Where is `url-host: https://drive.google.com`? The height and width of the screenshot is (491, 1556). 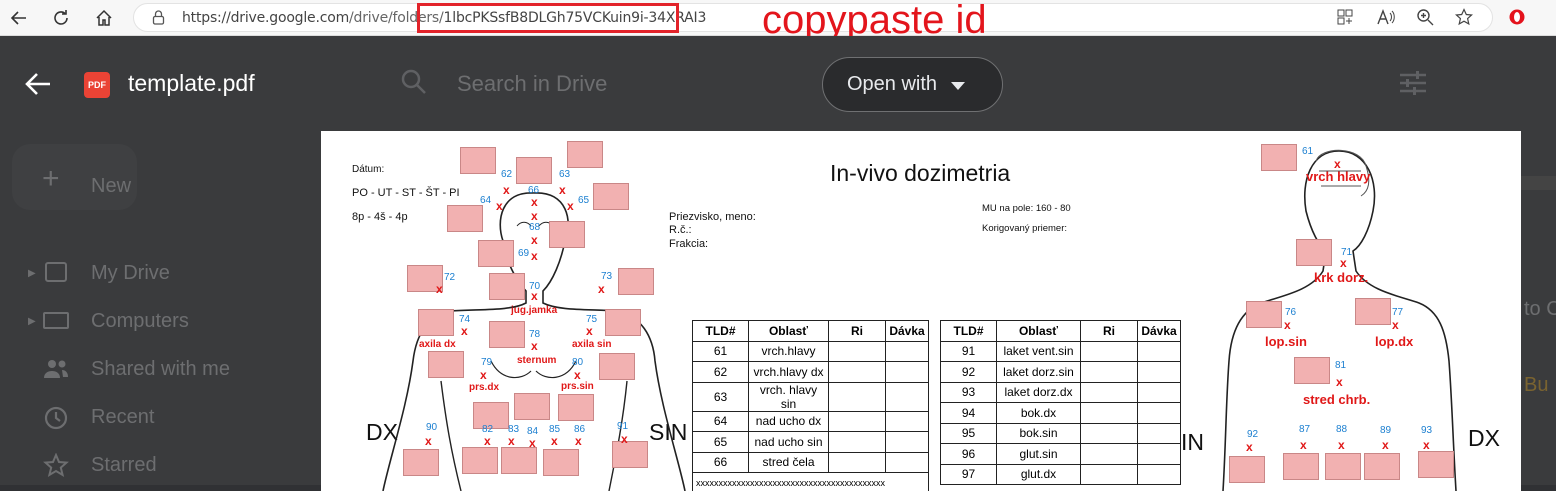
url-host: https://drive.google.com is located at coordinates (265, 18).